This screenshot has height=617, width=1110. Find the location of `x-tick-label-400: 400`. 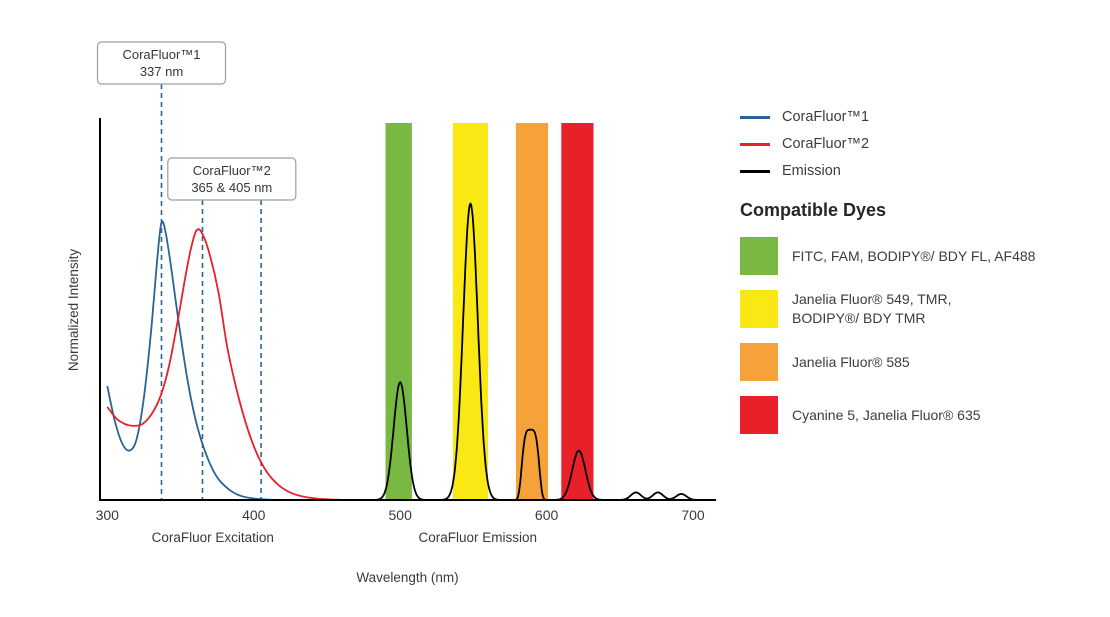

x-tick-label-400: 400 is located at coordinates (254, 515).